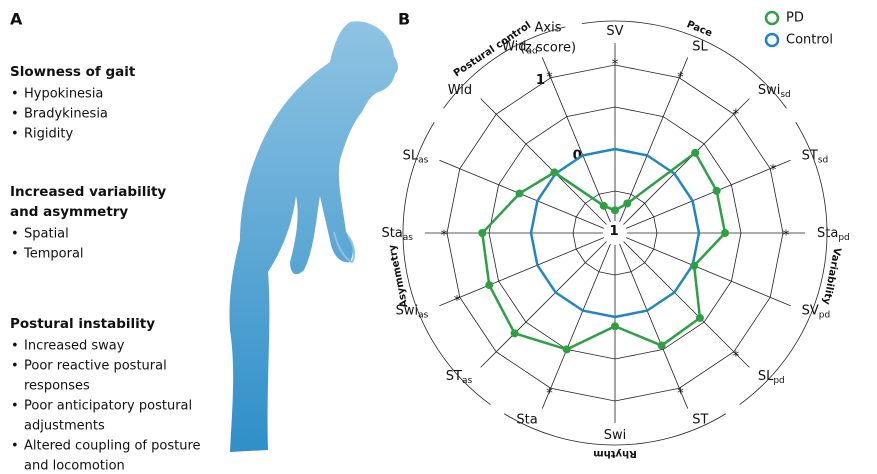 The width and height of the screenshot is (877, 474). I want to click on group-label: Pace, so click(699, 29).